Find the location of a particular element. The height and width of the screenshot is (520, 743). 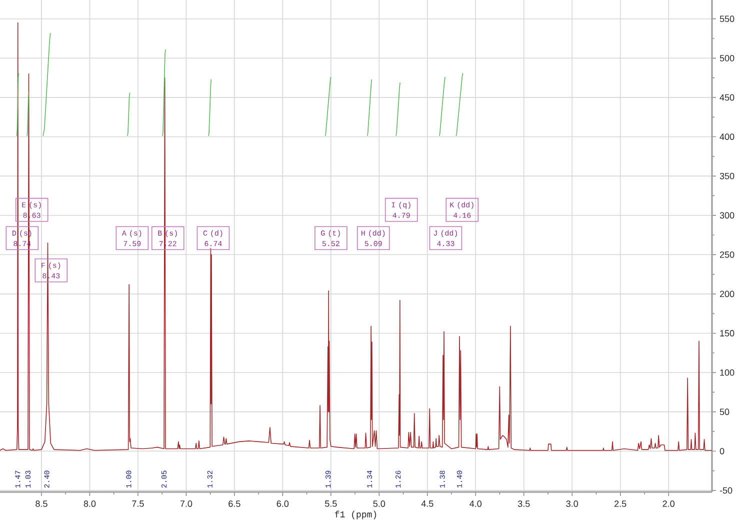

y-tick-label: 450 is located at coordinates (727, 97).